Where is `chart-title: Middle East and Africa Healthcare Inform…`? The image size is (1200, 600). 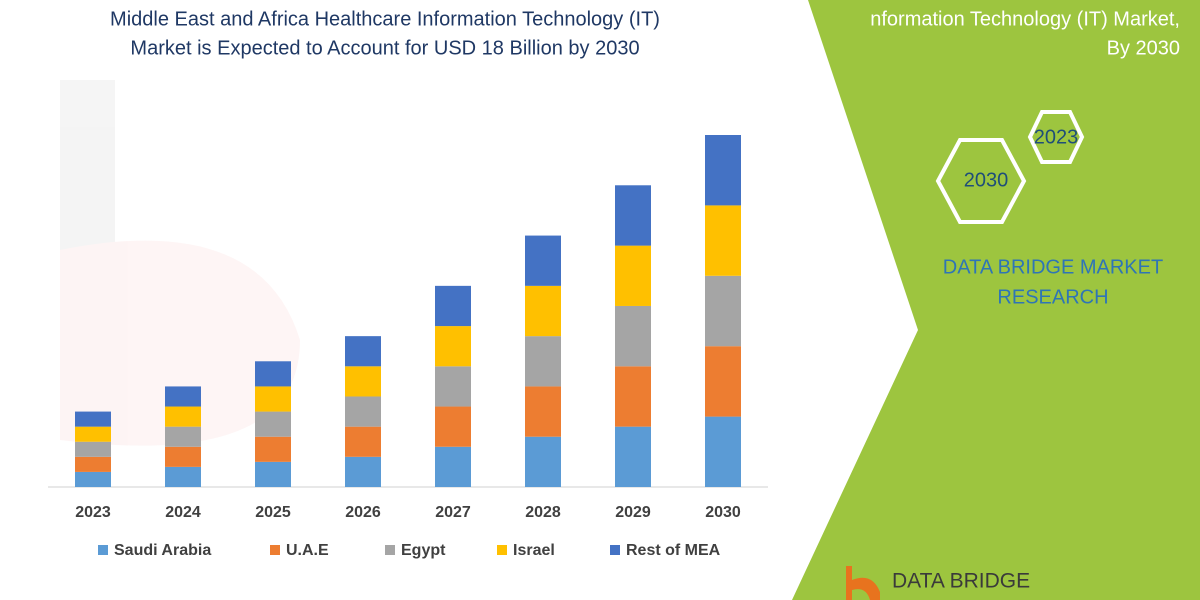 chart-title: Middle East and Africa Healthcare Inform… is located at coordinates (385, 19).